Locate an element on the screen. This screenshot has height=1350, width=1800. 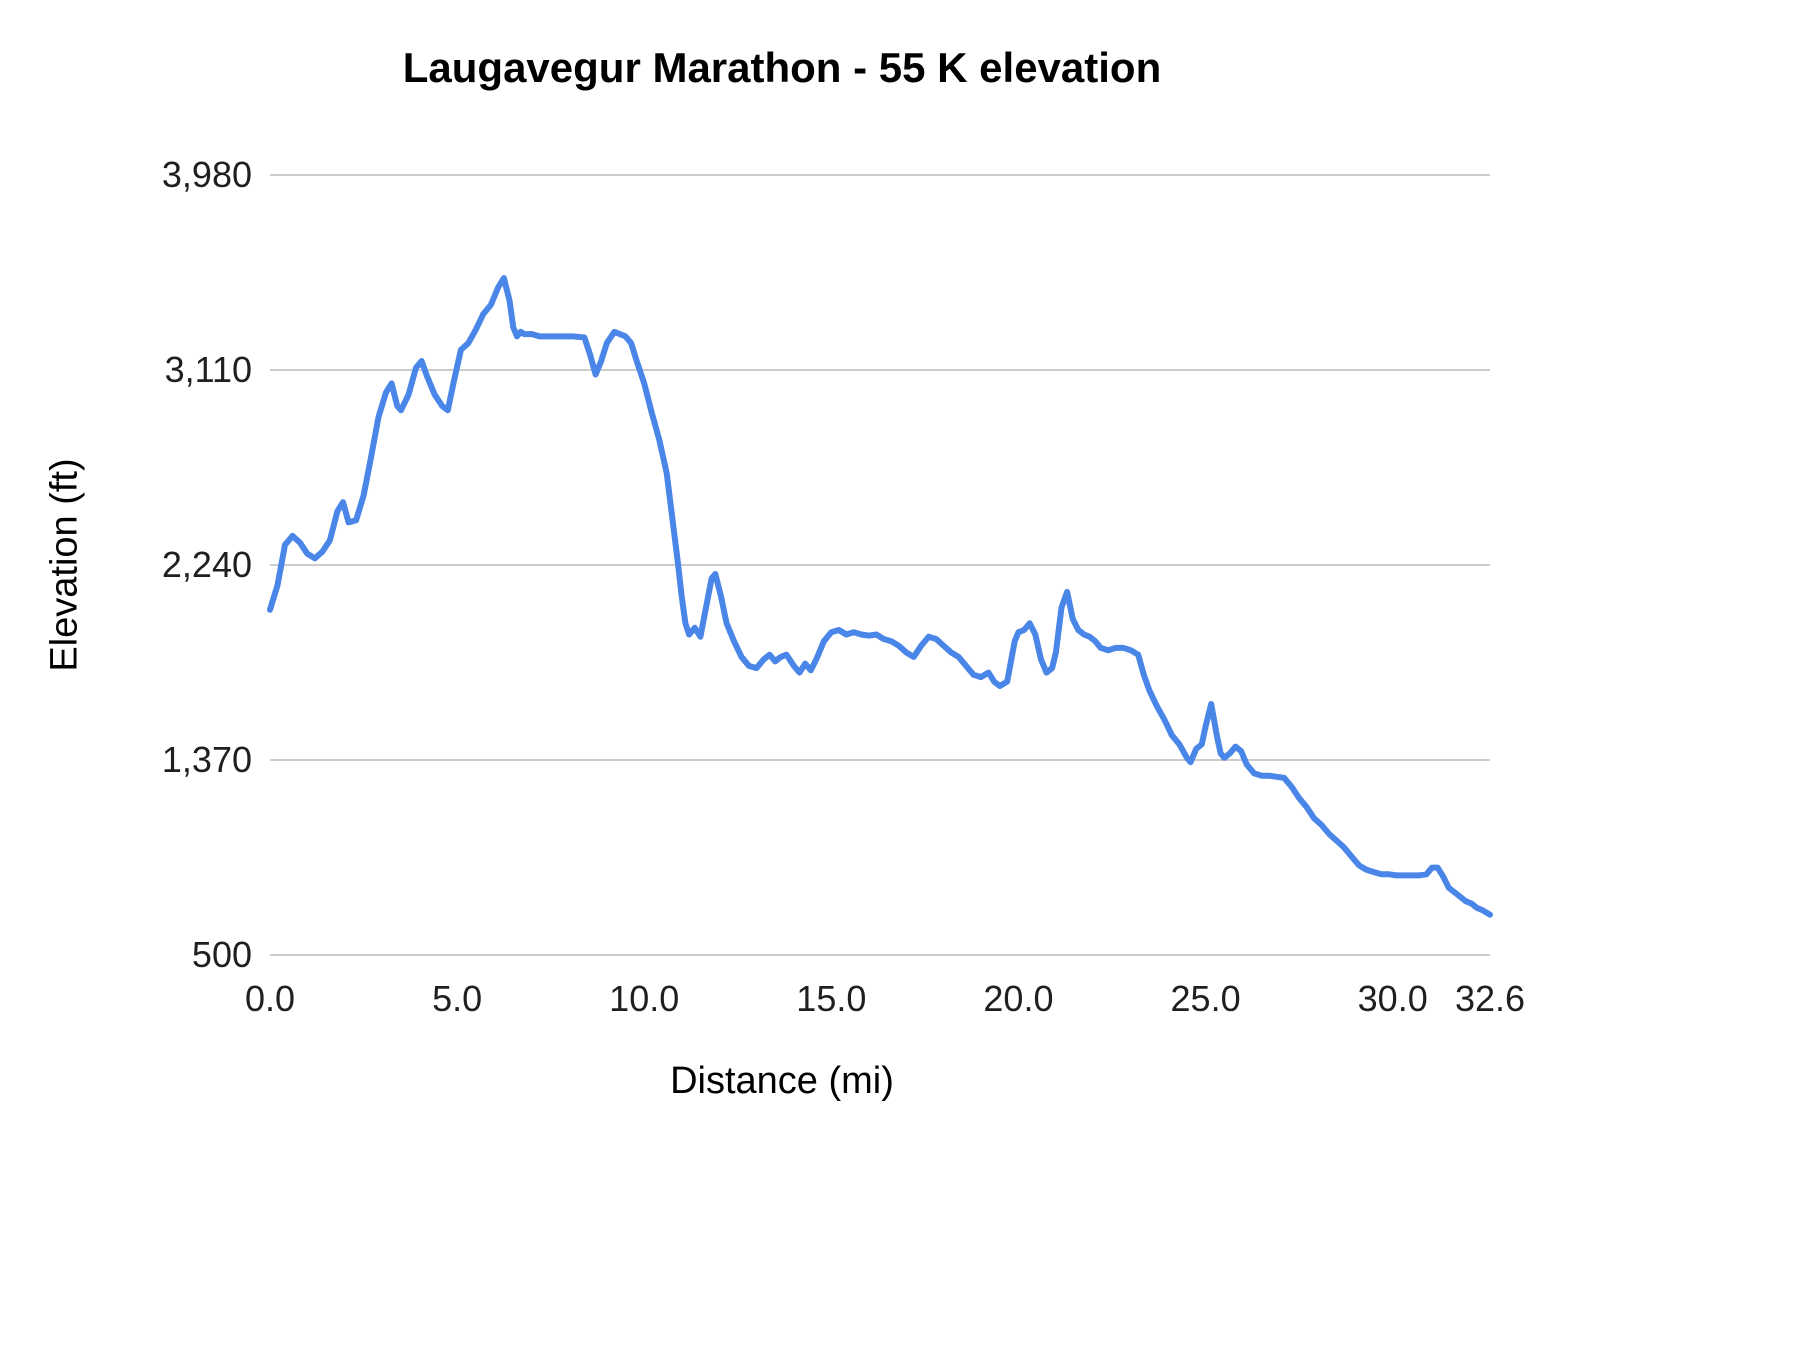
x-axis-title: Distance (mi) is located at coordinates (782, 1081).